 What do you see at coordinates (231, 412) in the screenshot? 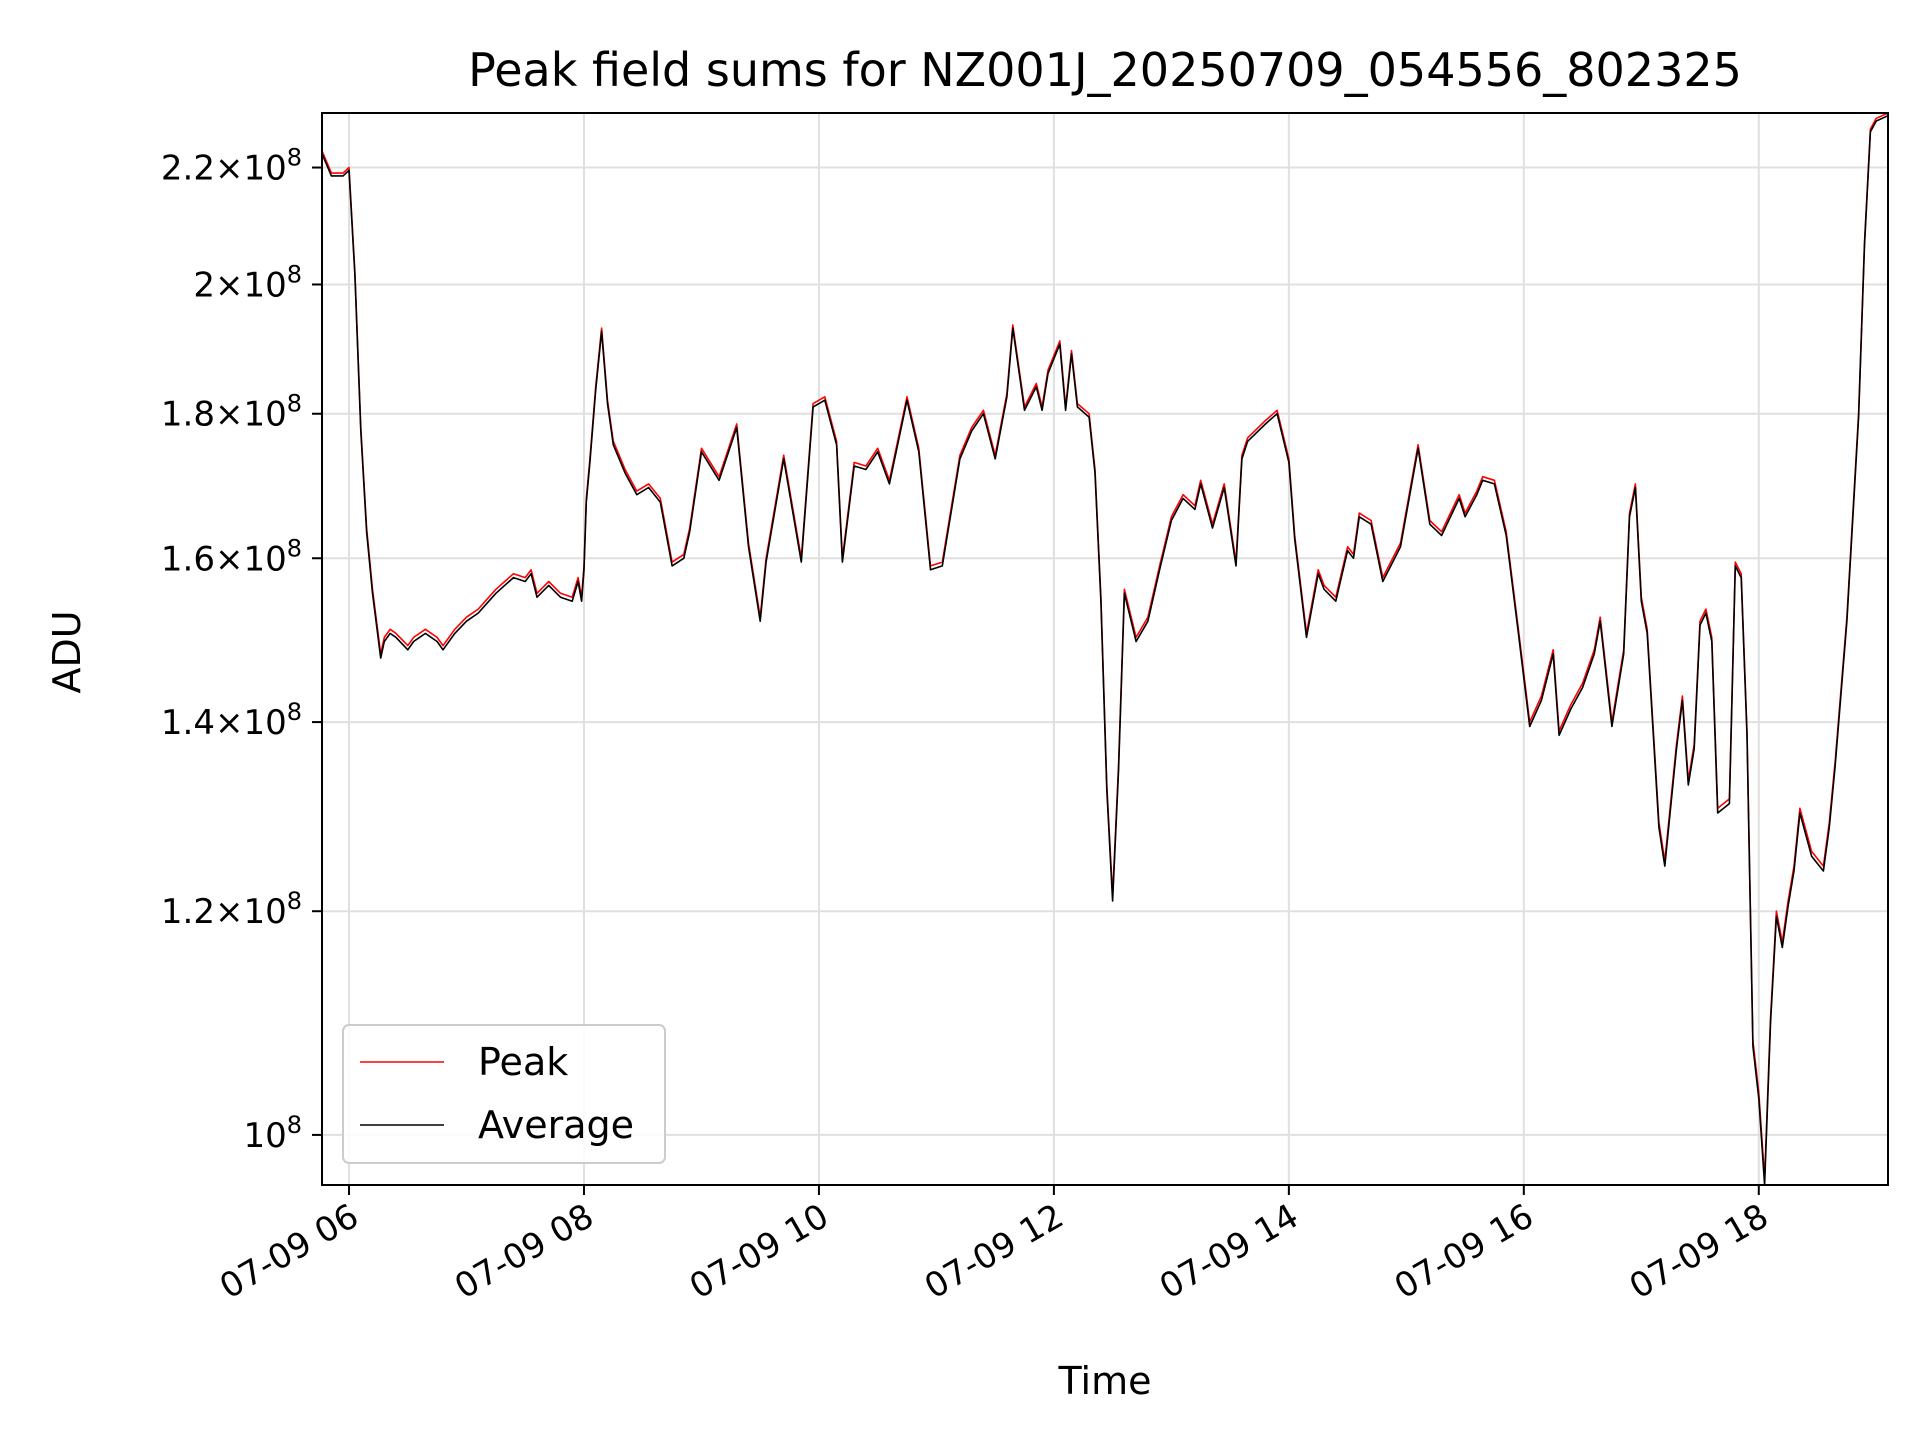
I see `y-tick-label: 1.8×108` at bounding box center [231, 412].